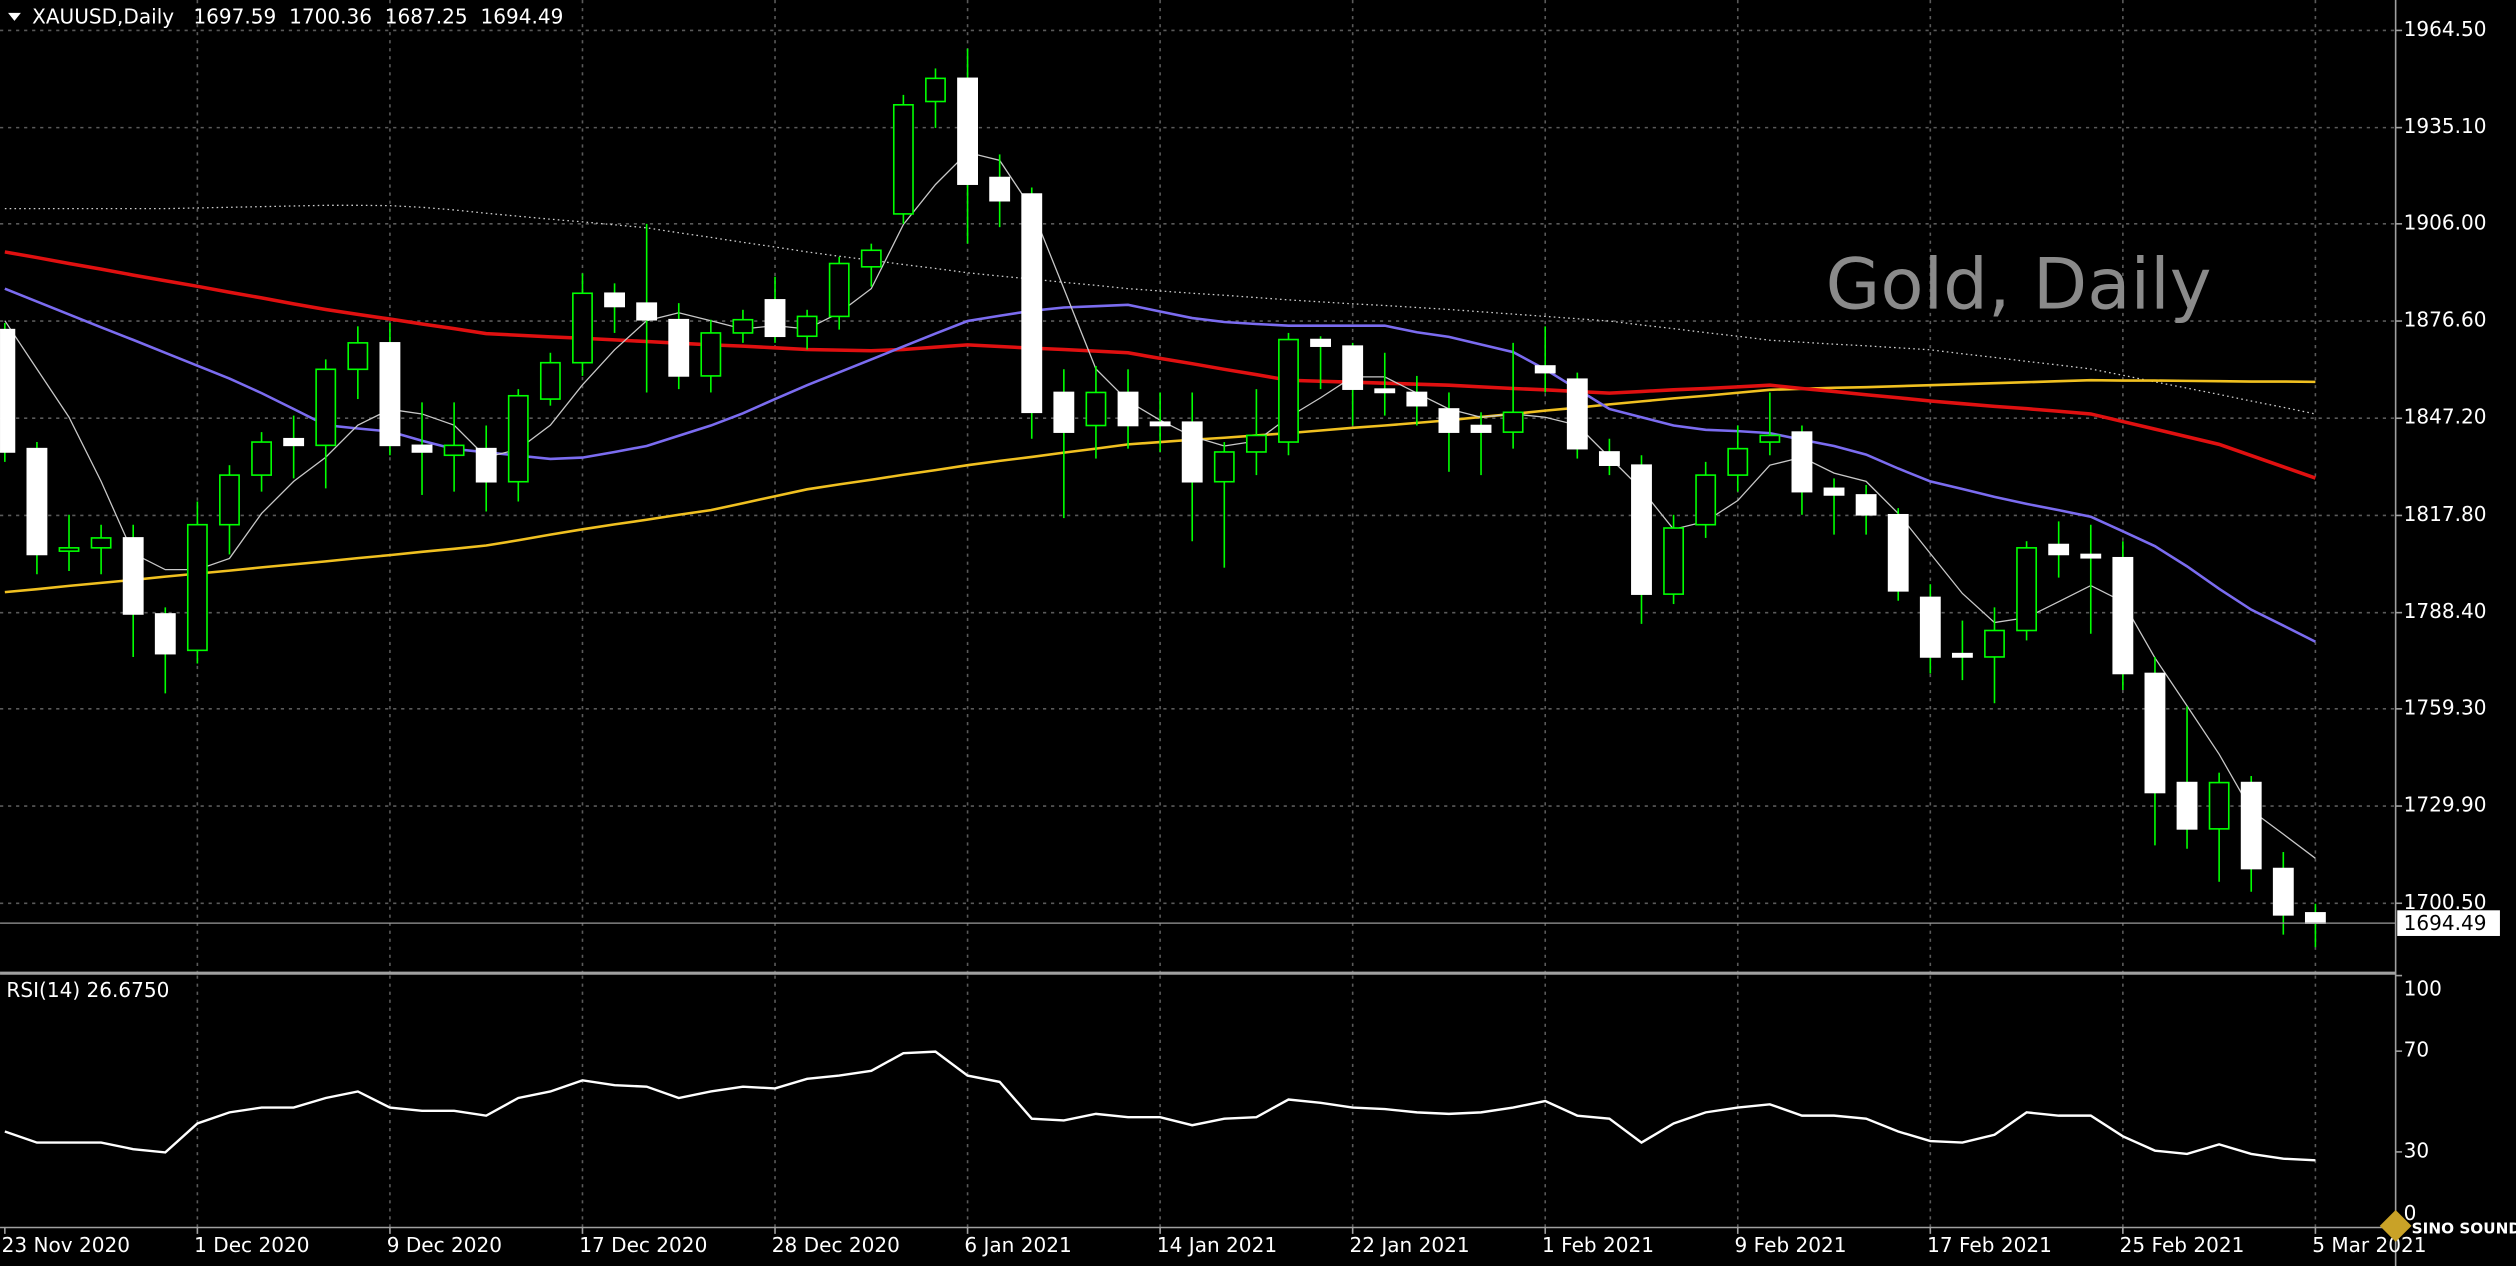 This screenshot has height=1266, width=2516. I want to click on logo-text: SINO SOUND, so click(2464, 1229).